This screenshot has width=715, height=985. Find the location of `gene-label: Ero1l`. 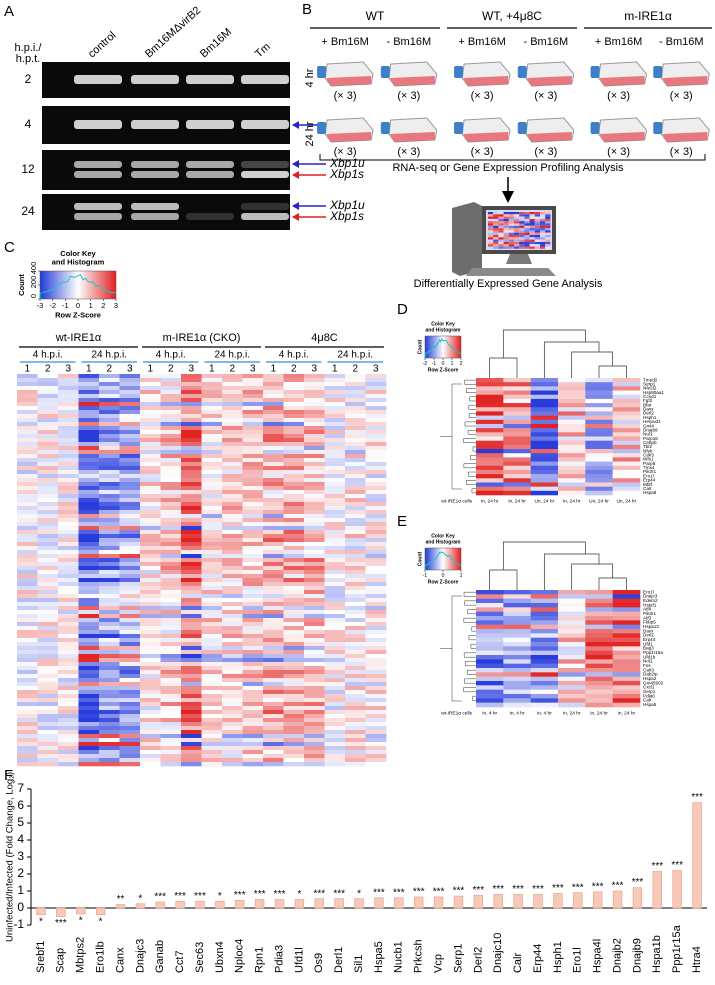

gene-label: Ero1l is located at coordinates (648, 475).